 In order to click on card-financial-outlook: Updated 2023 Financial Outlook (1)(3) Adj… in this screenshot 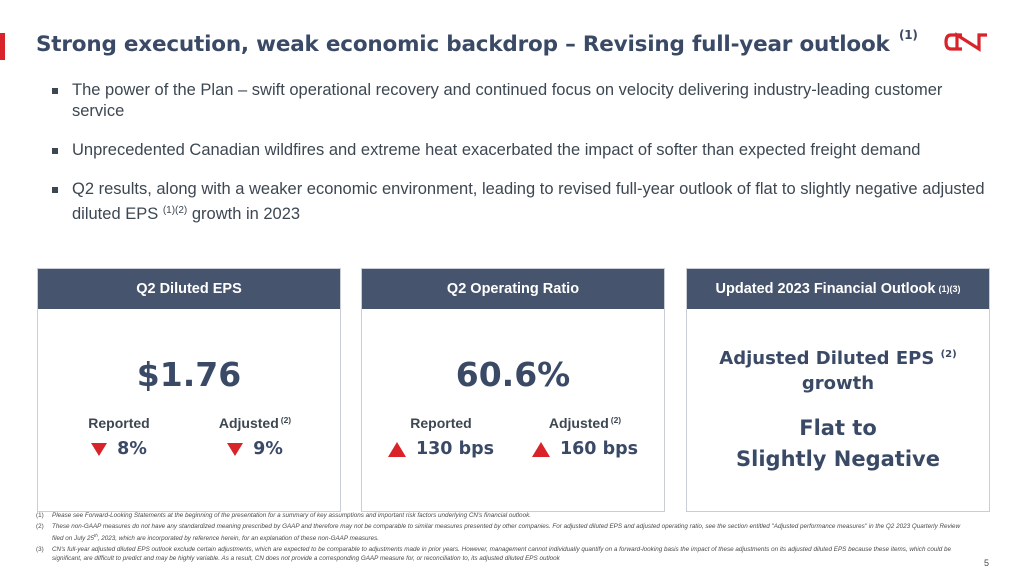, I will do `click(838, 390)`.